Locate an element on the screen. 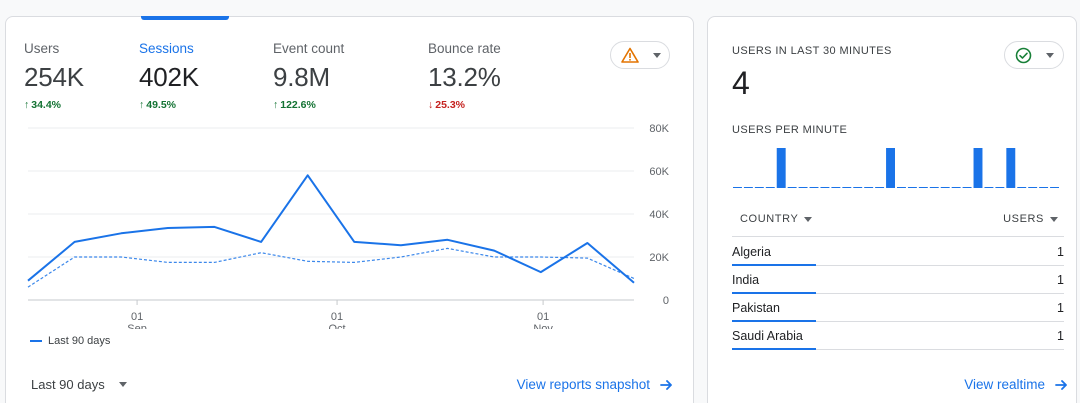 The image size is (1080, 403). link-label: View reports snapshot is located at coordinates (583, 384).